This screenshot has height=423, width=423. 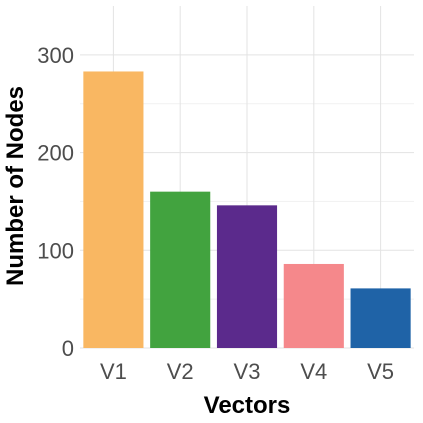 I want to click on x-tick-label: V1, so click(x=113, y=371).